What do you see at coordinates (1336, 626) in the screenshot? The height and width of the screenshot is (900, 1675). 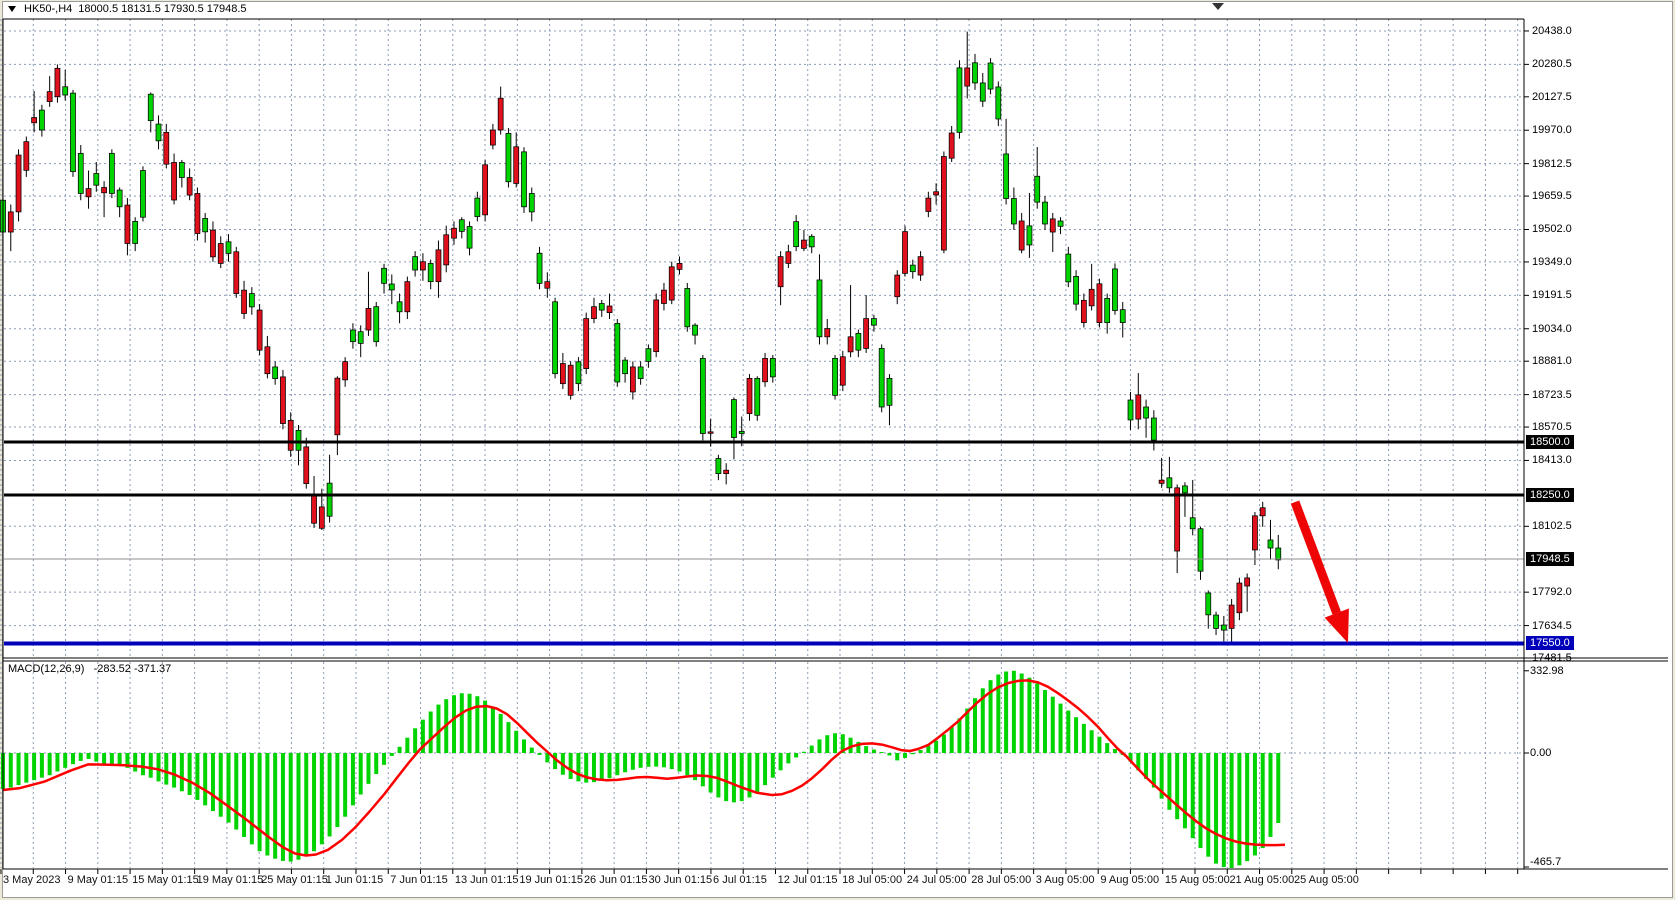 I see `trend-arrow-head` at bounding box center [1336, 626].